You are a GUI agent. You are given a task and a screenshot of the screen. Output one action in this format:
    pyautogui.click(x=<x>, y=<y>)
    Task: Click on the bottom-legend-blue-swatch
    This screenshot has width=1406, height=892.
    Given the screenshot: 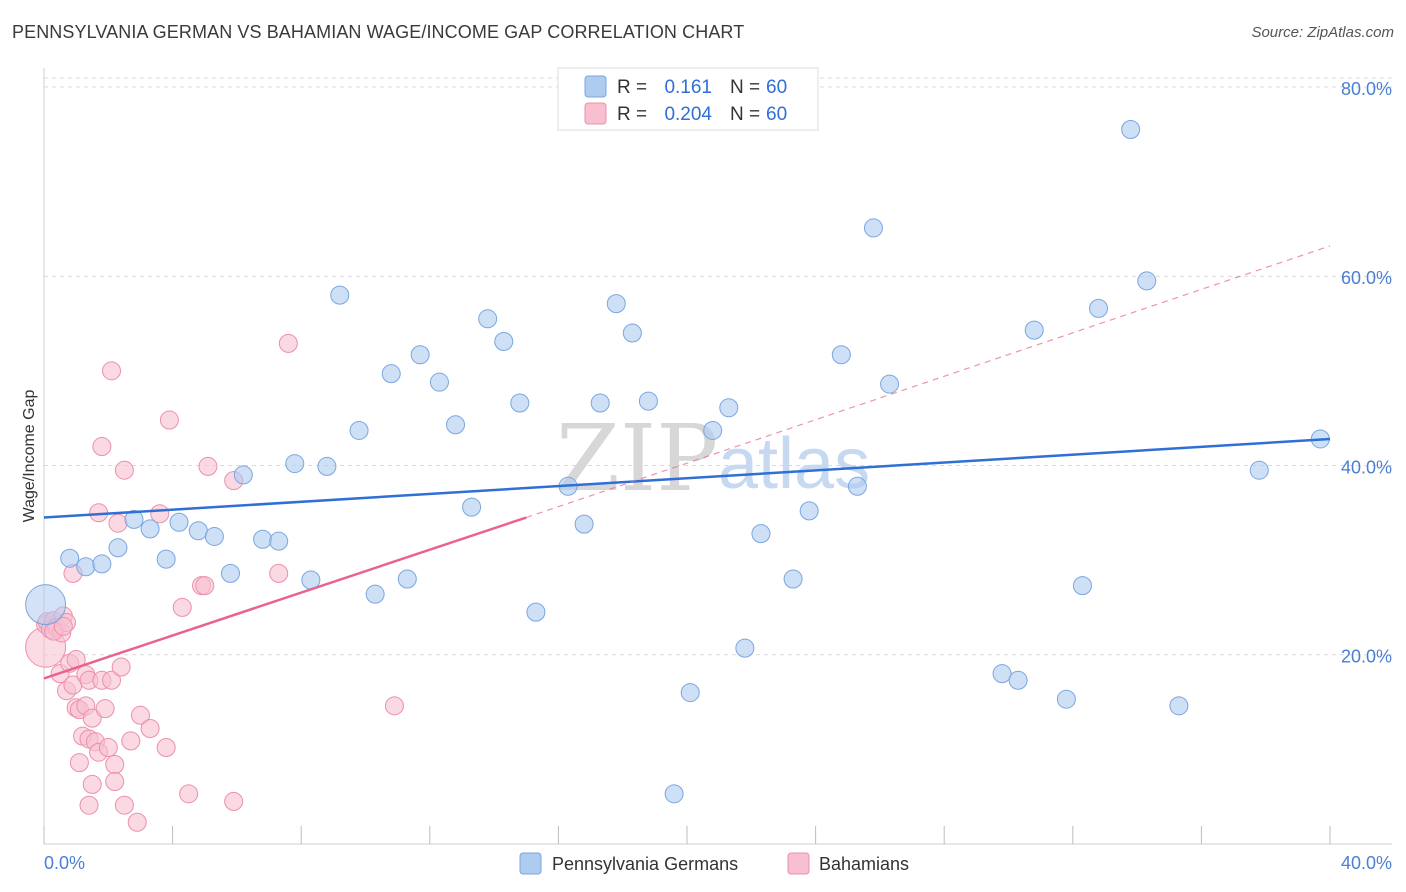 What is the action you would take?
    pyautogui.click(x=530, y=863)
    